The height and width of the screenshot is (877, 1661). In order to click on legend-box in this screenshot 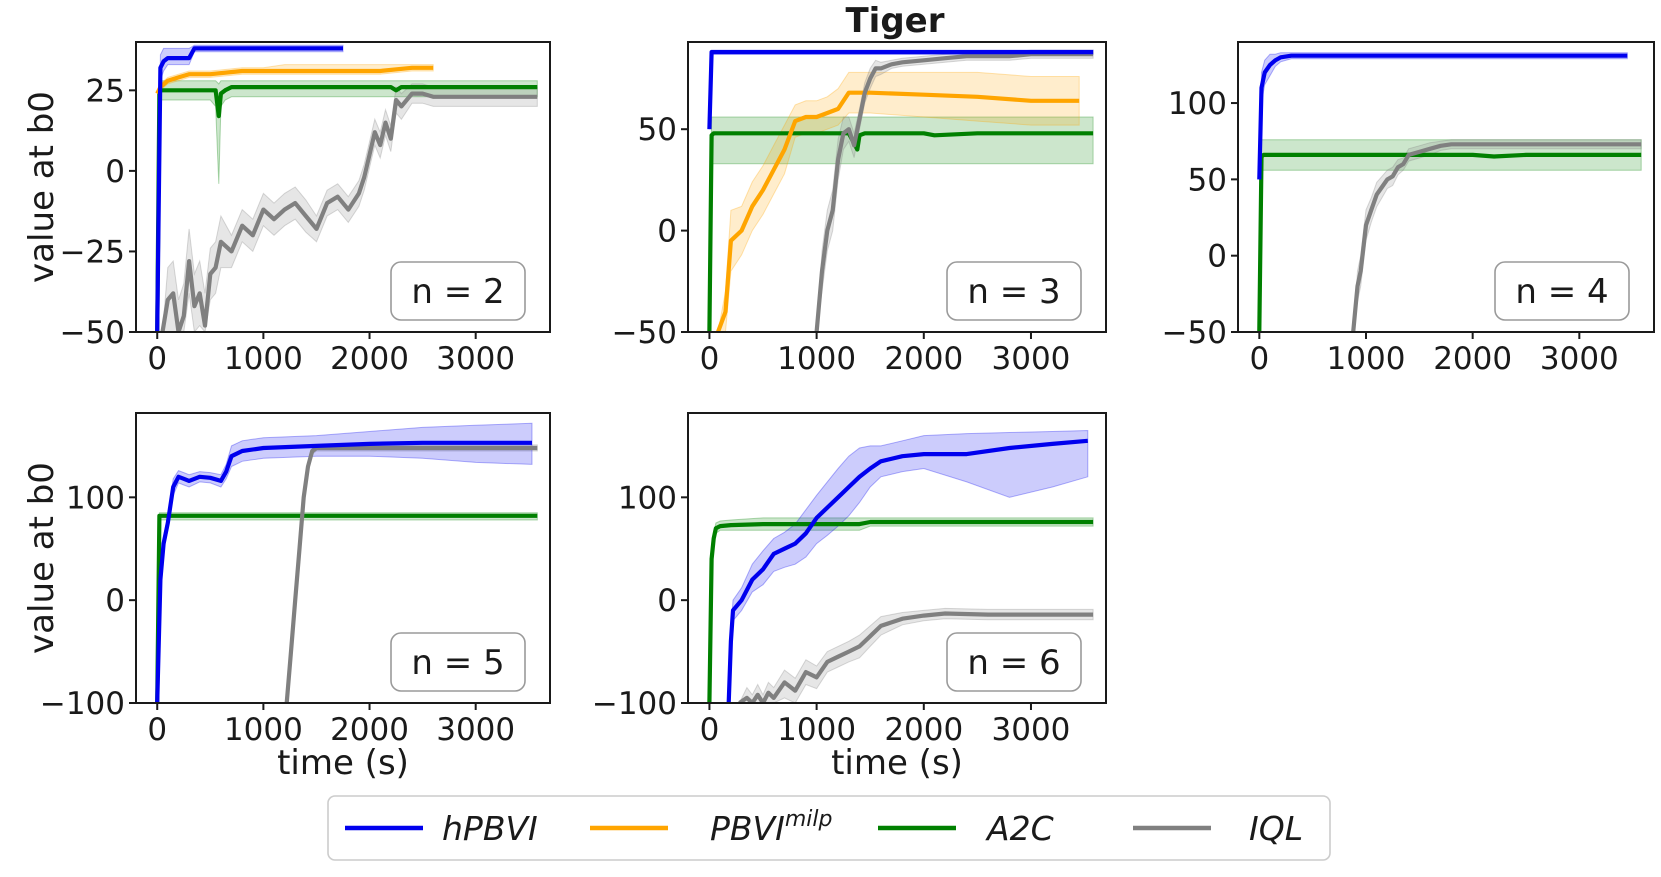, I will do `click(829, 828)`.